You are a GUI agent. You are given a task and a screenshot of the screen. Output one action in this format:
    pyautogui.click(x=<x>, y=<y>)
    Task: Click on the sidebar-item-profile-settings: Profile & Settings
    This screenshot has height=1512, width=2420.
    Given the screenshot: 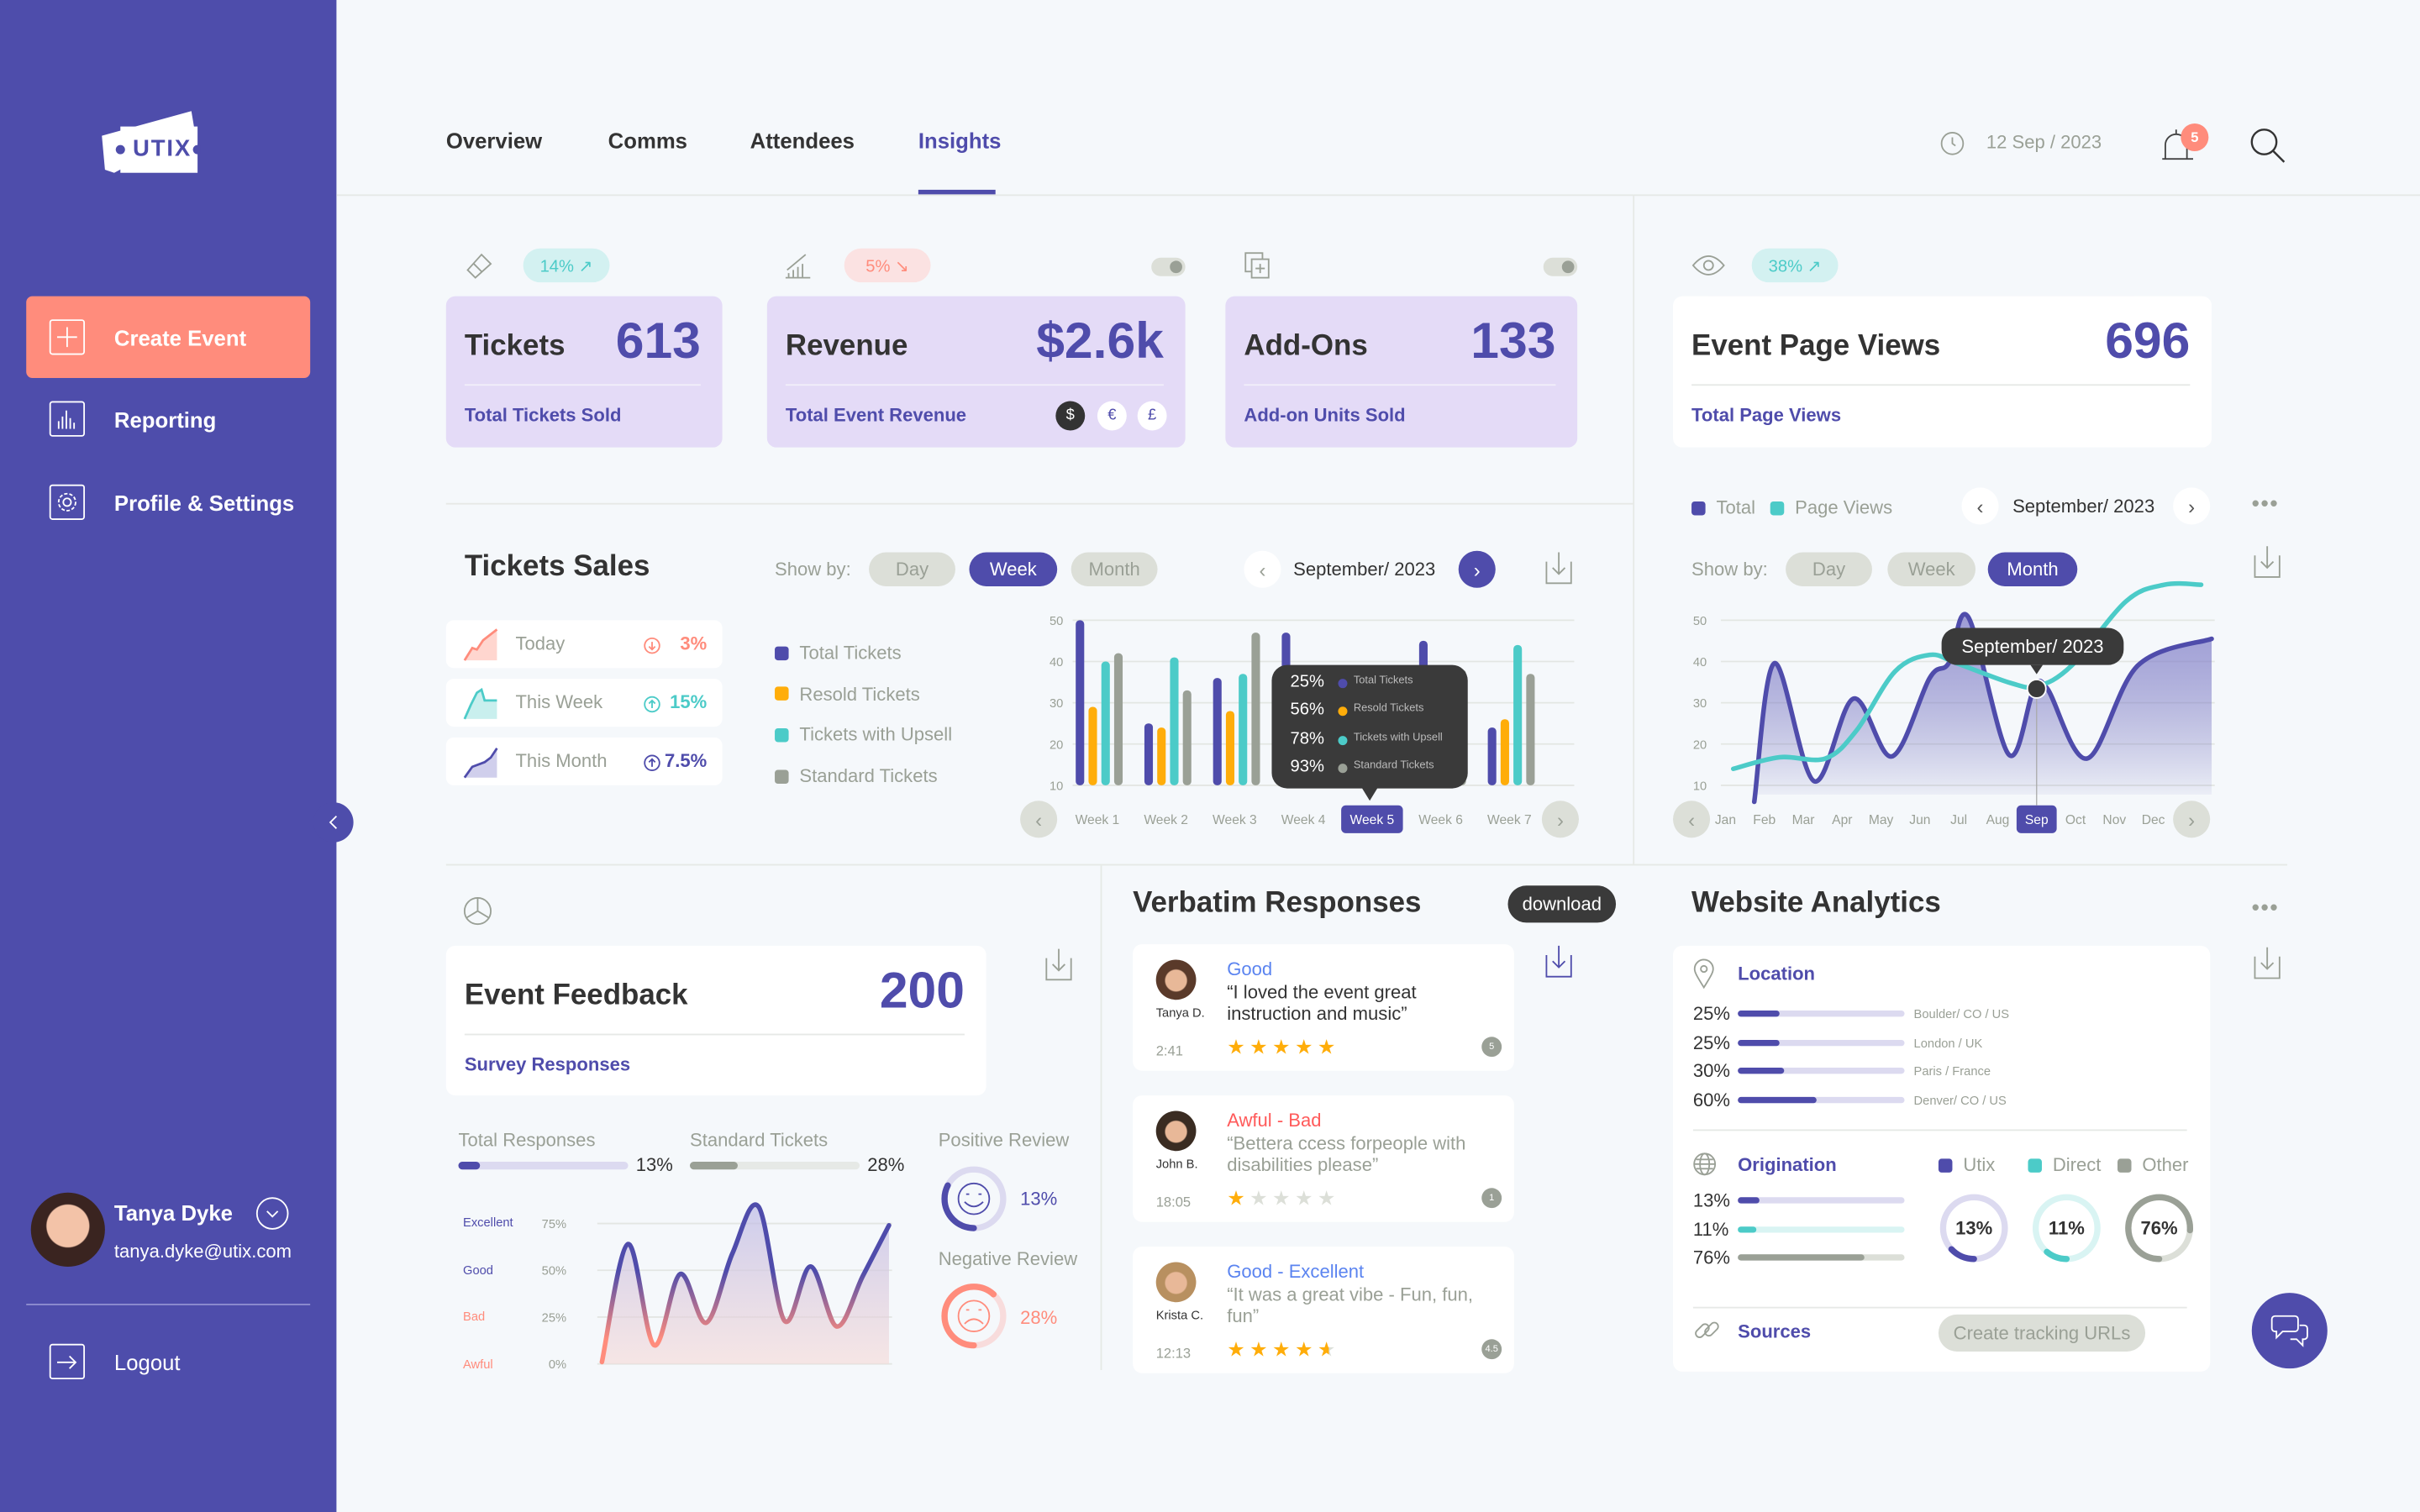 What is the action you would take?
    pyautogui.click(x=168, y=502)
    